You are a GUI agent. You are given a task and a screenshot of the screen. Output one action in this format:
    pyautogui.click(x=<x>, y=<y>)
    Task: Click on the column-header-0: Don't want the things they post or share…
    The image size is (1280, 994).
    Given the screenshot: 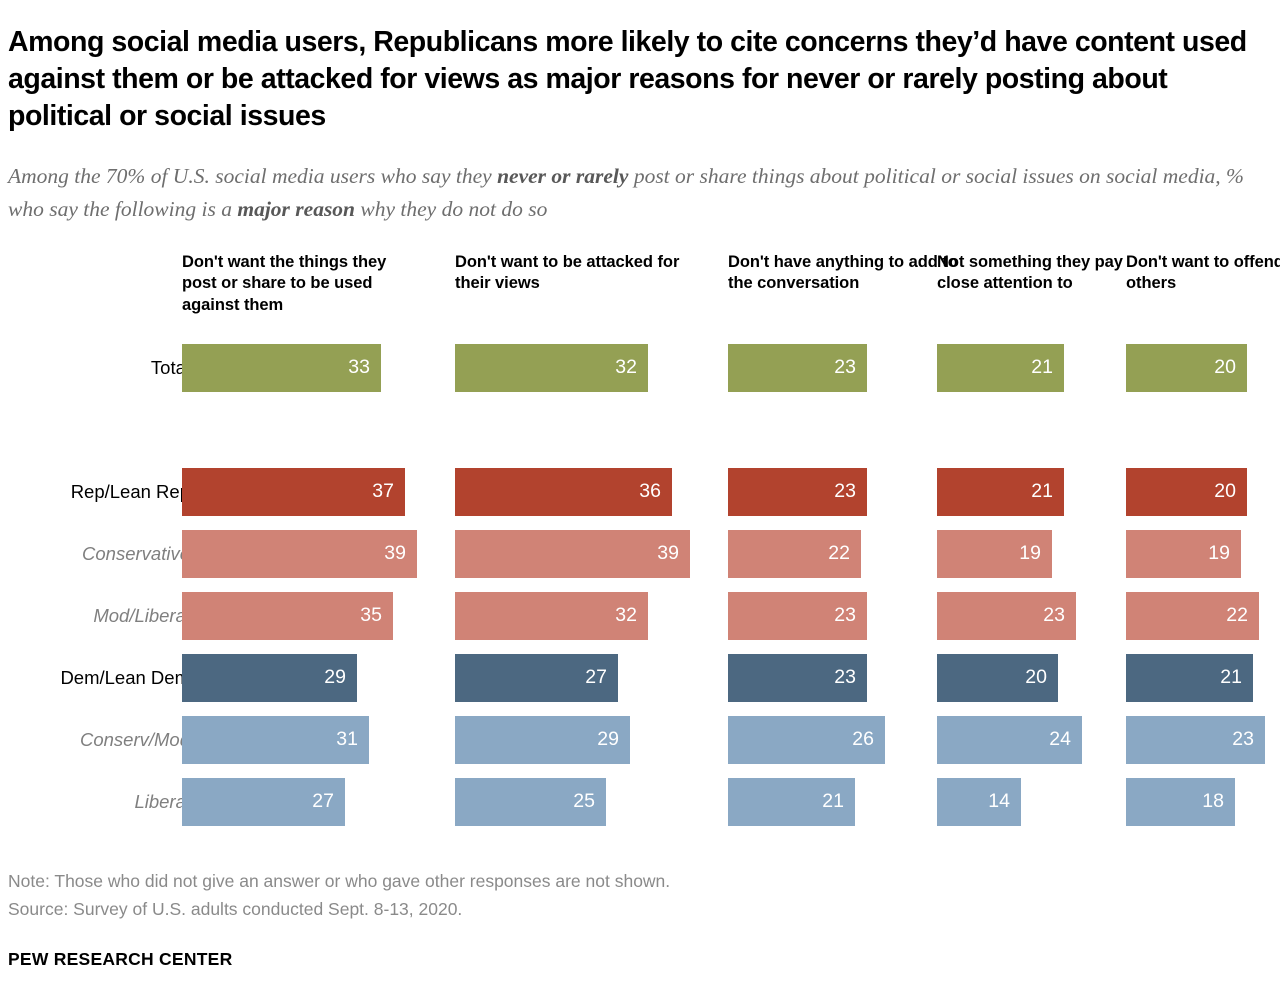 What is the action you would take?
    pyautogui.click(x=284, y=283)
    